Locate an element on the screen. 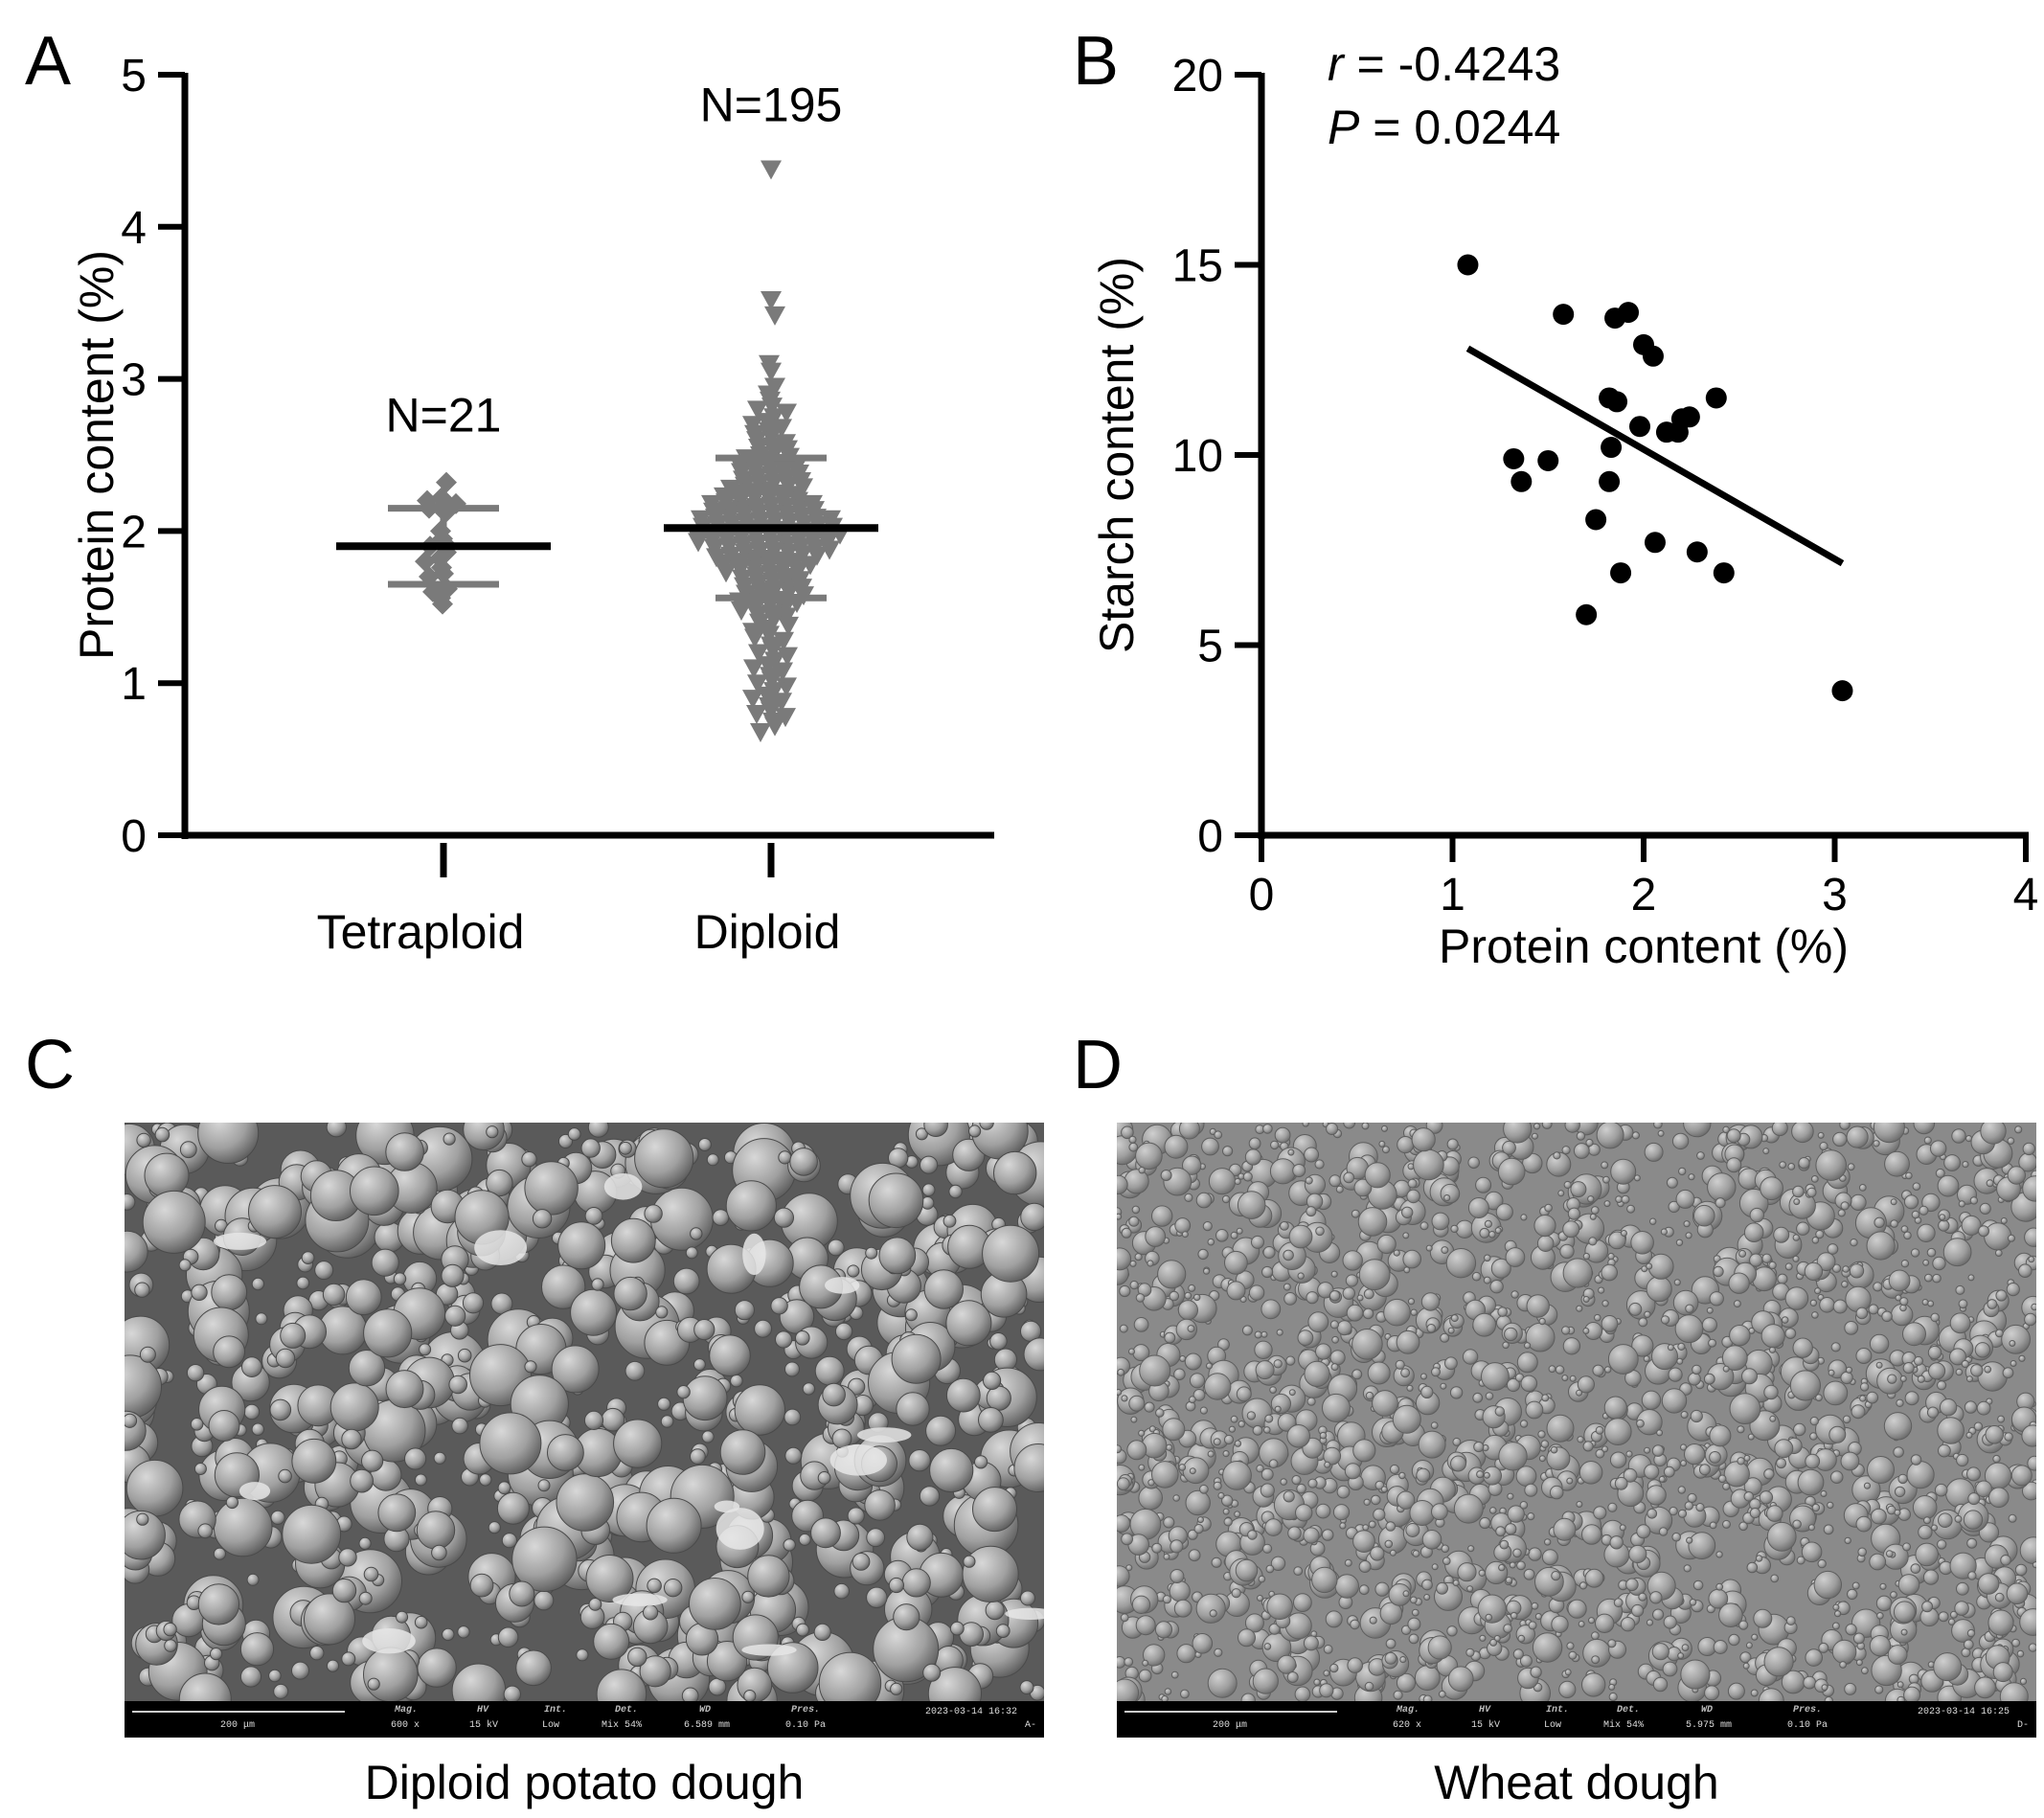 The height and width of the screenshot is (1818, 2044). mag-label: Mag. is located at coordinates (1409, 1710).